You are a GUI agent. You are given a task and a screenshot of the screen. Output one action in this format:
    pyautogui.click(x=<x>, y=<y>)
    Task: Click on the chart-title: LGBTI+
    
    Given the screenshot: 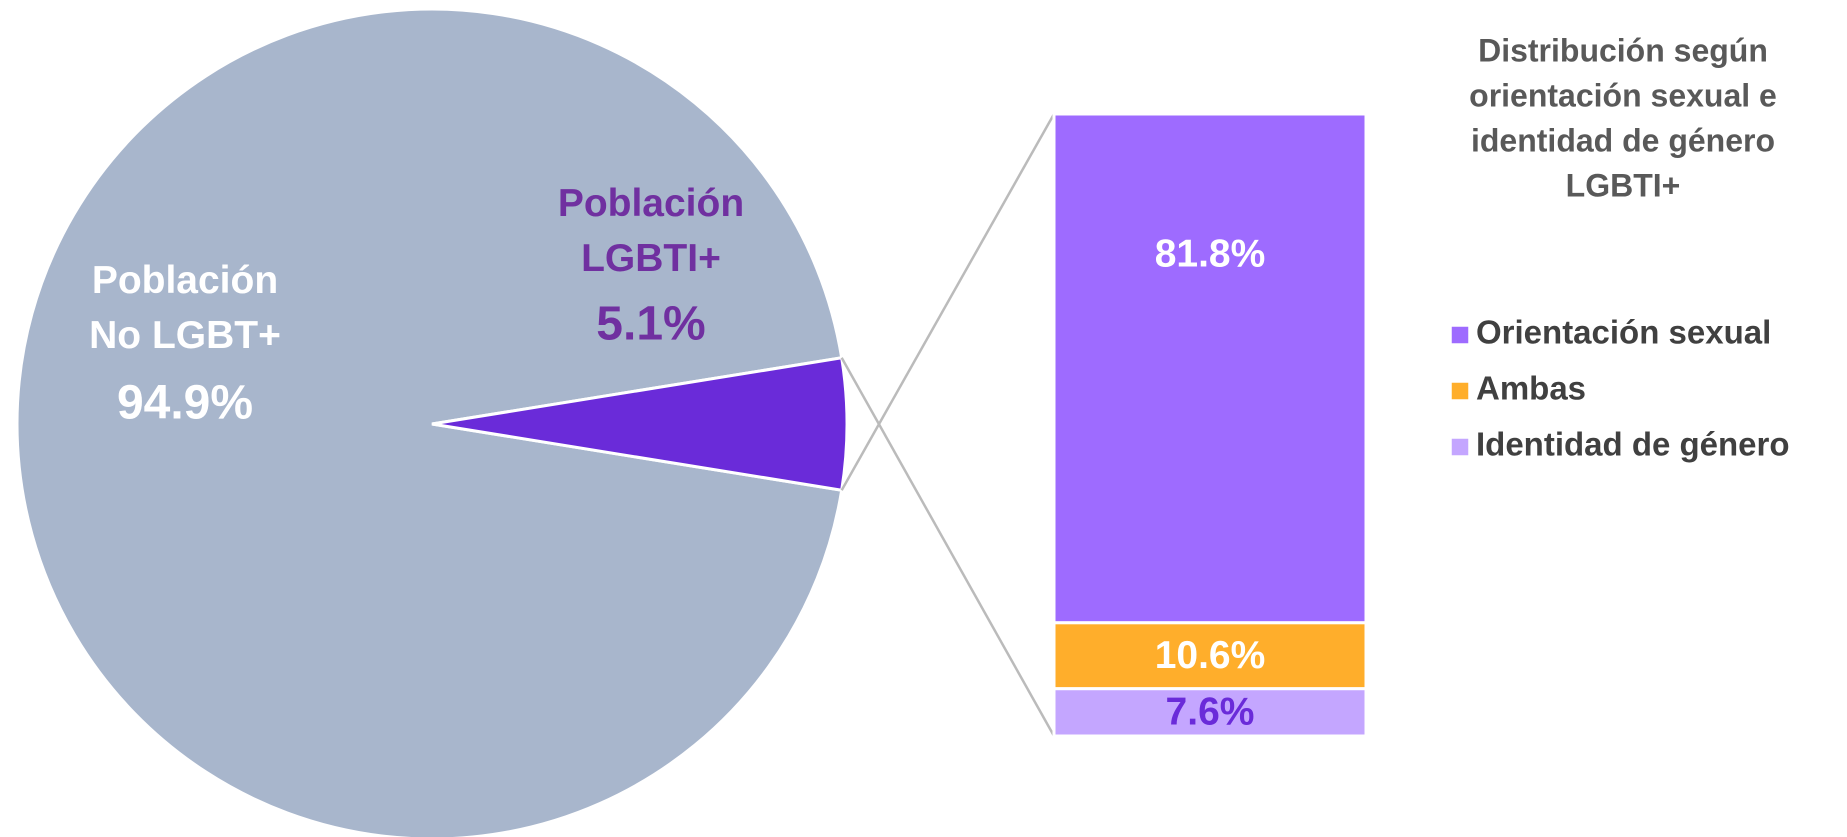 What is the action you would take?
    pyautogui.click(x=1623, y=185)
    